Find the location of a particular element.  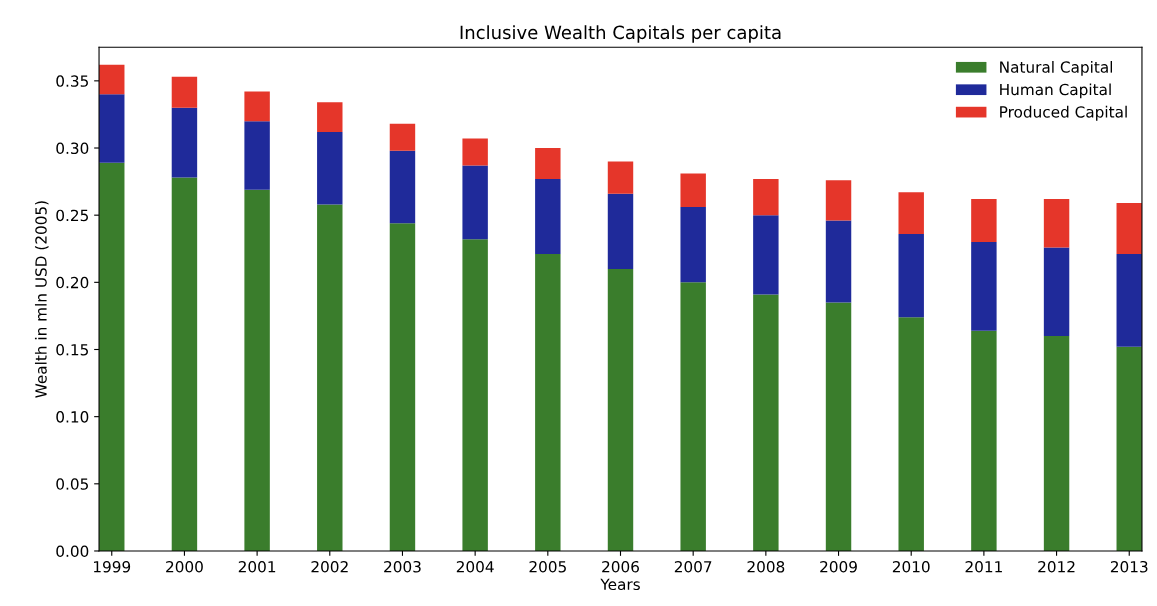

y-tick-label: 0.15 is located at coordinates (72, 349).